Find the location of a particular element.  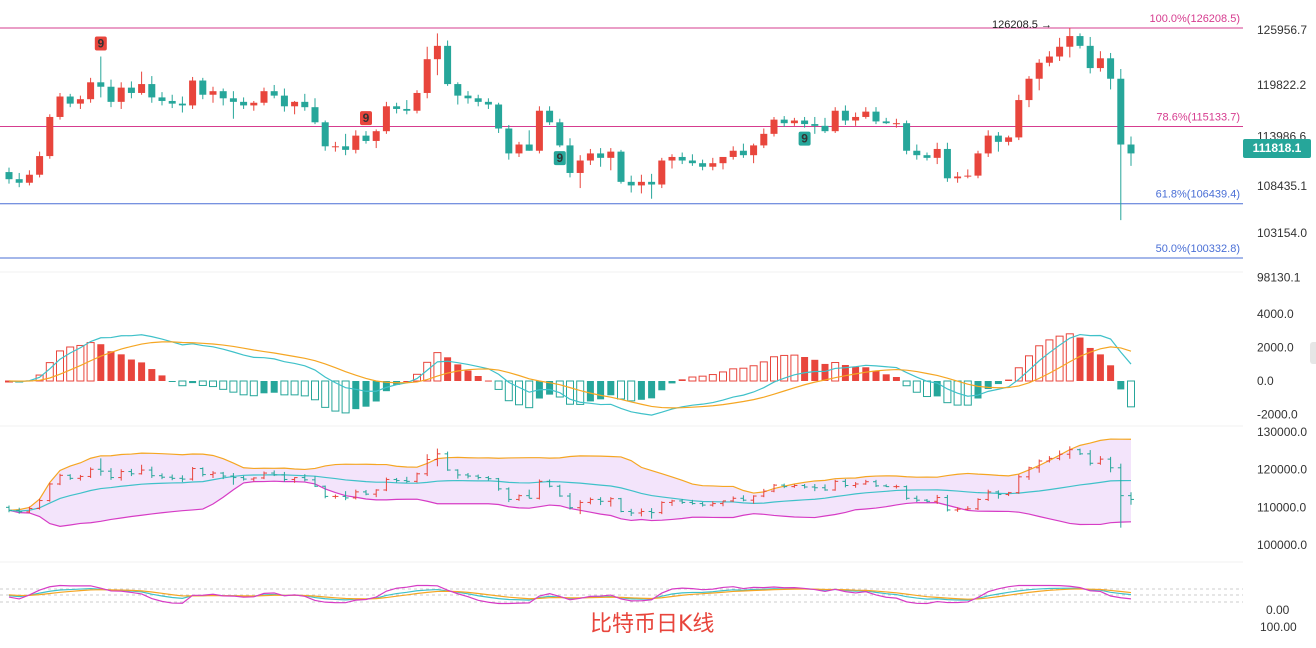

kdj-axis-tick: 0.00 is located at coordinates (1278, 610).